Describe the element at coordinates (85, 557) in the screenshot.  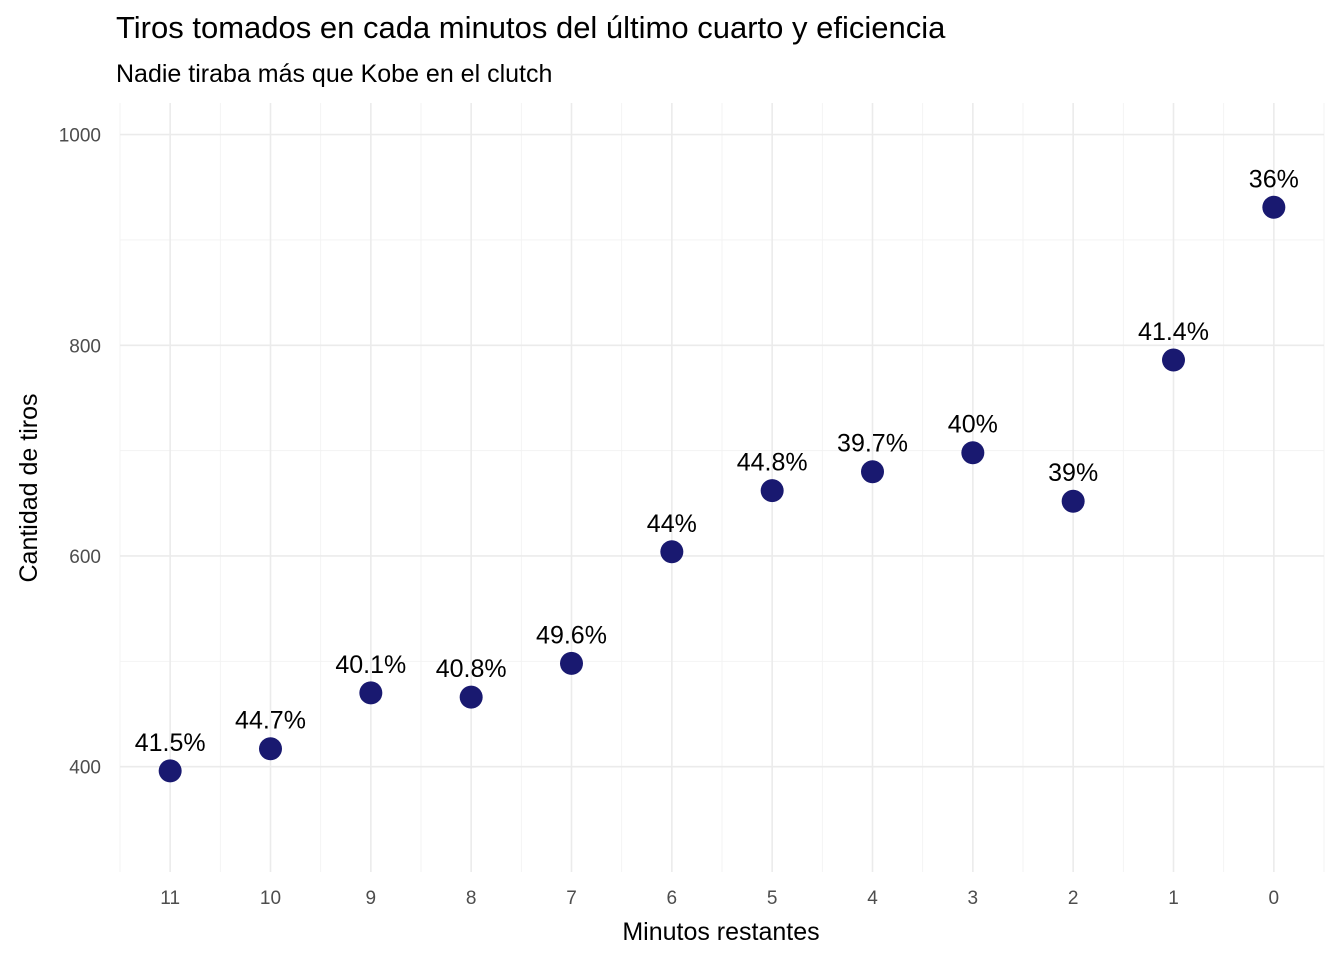
I see `y-tick-label: 600` at that location.